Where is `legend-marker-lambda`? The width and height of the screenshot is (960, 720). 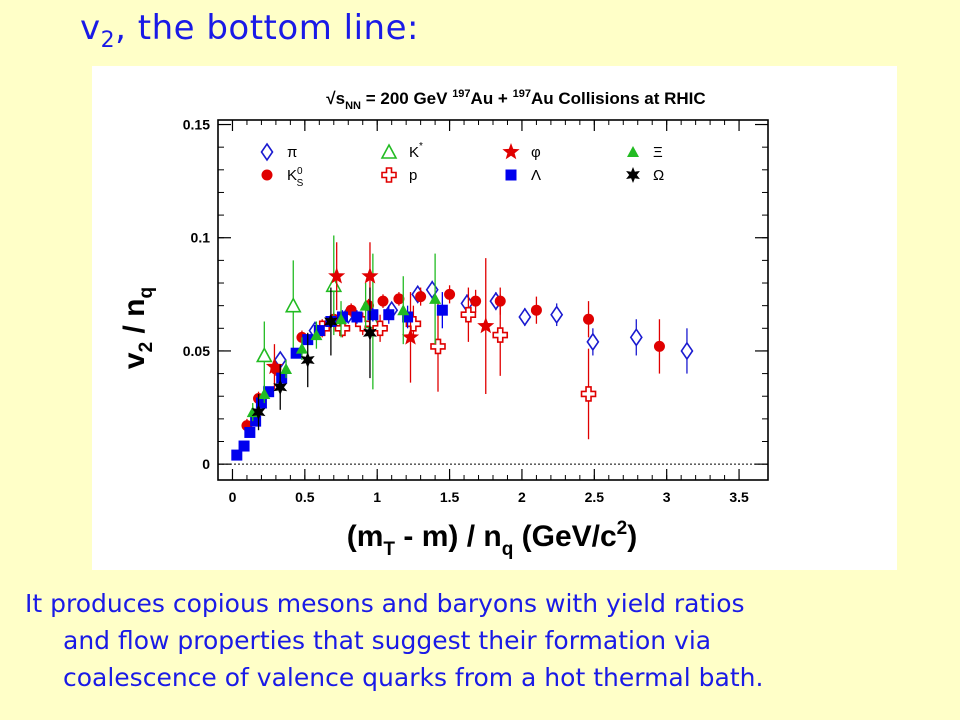 legend-marker-lambda is located at coordinates (511, 175).